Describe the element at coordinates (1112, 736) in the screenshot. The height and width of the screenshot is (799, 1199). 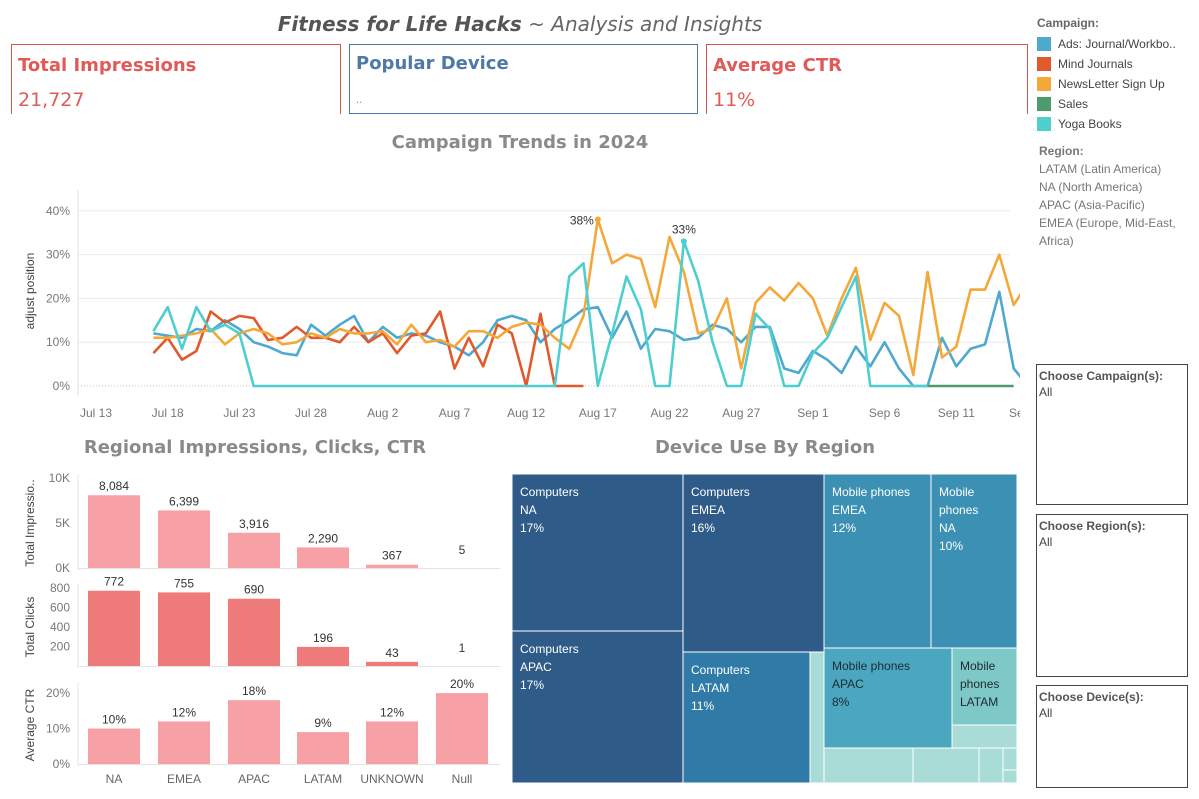
I see `device-filter: Choose Device(s): All` at that location.